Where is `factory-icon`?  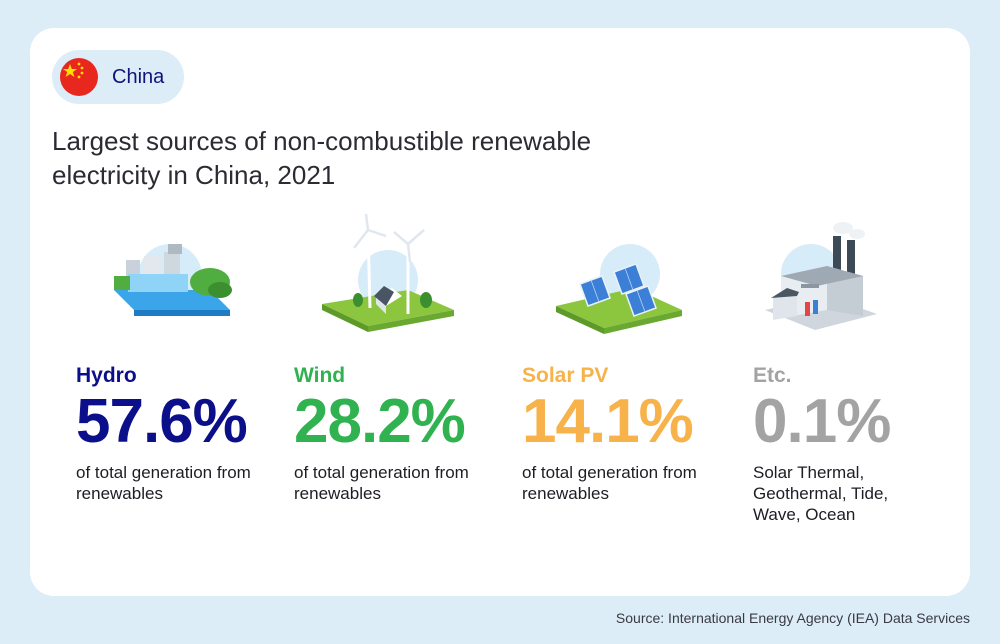
factory-icon is located at coordinates (821, 276).